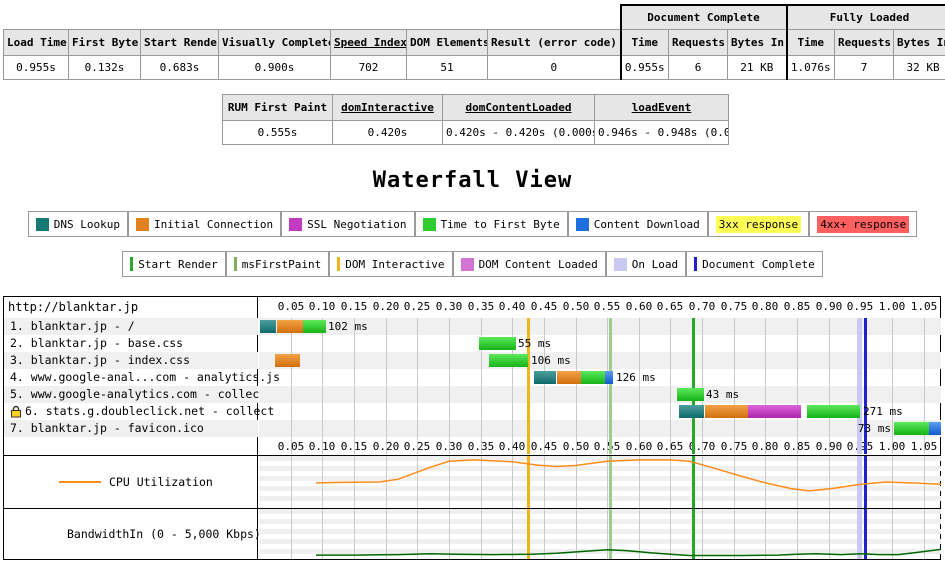 This screenshot has width=945, height=562. What do you see at coordinates (291, 446) in the screenshot?
I see `time-tick-label: 0.05` at bounding box center [291, 446].